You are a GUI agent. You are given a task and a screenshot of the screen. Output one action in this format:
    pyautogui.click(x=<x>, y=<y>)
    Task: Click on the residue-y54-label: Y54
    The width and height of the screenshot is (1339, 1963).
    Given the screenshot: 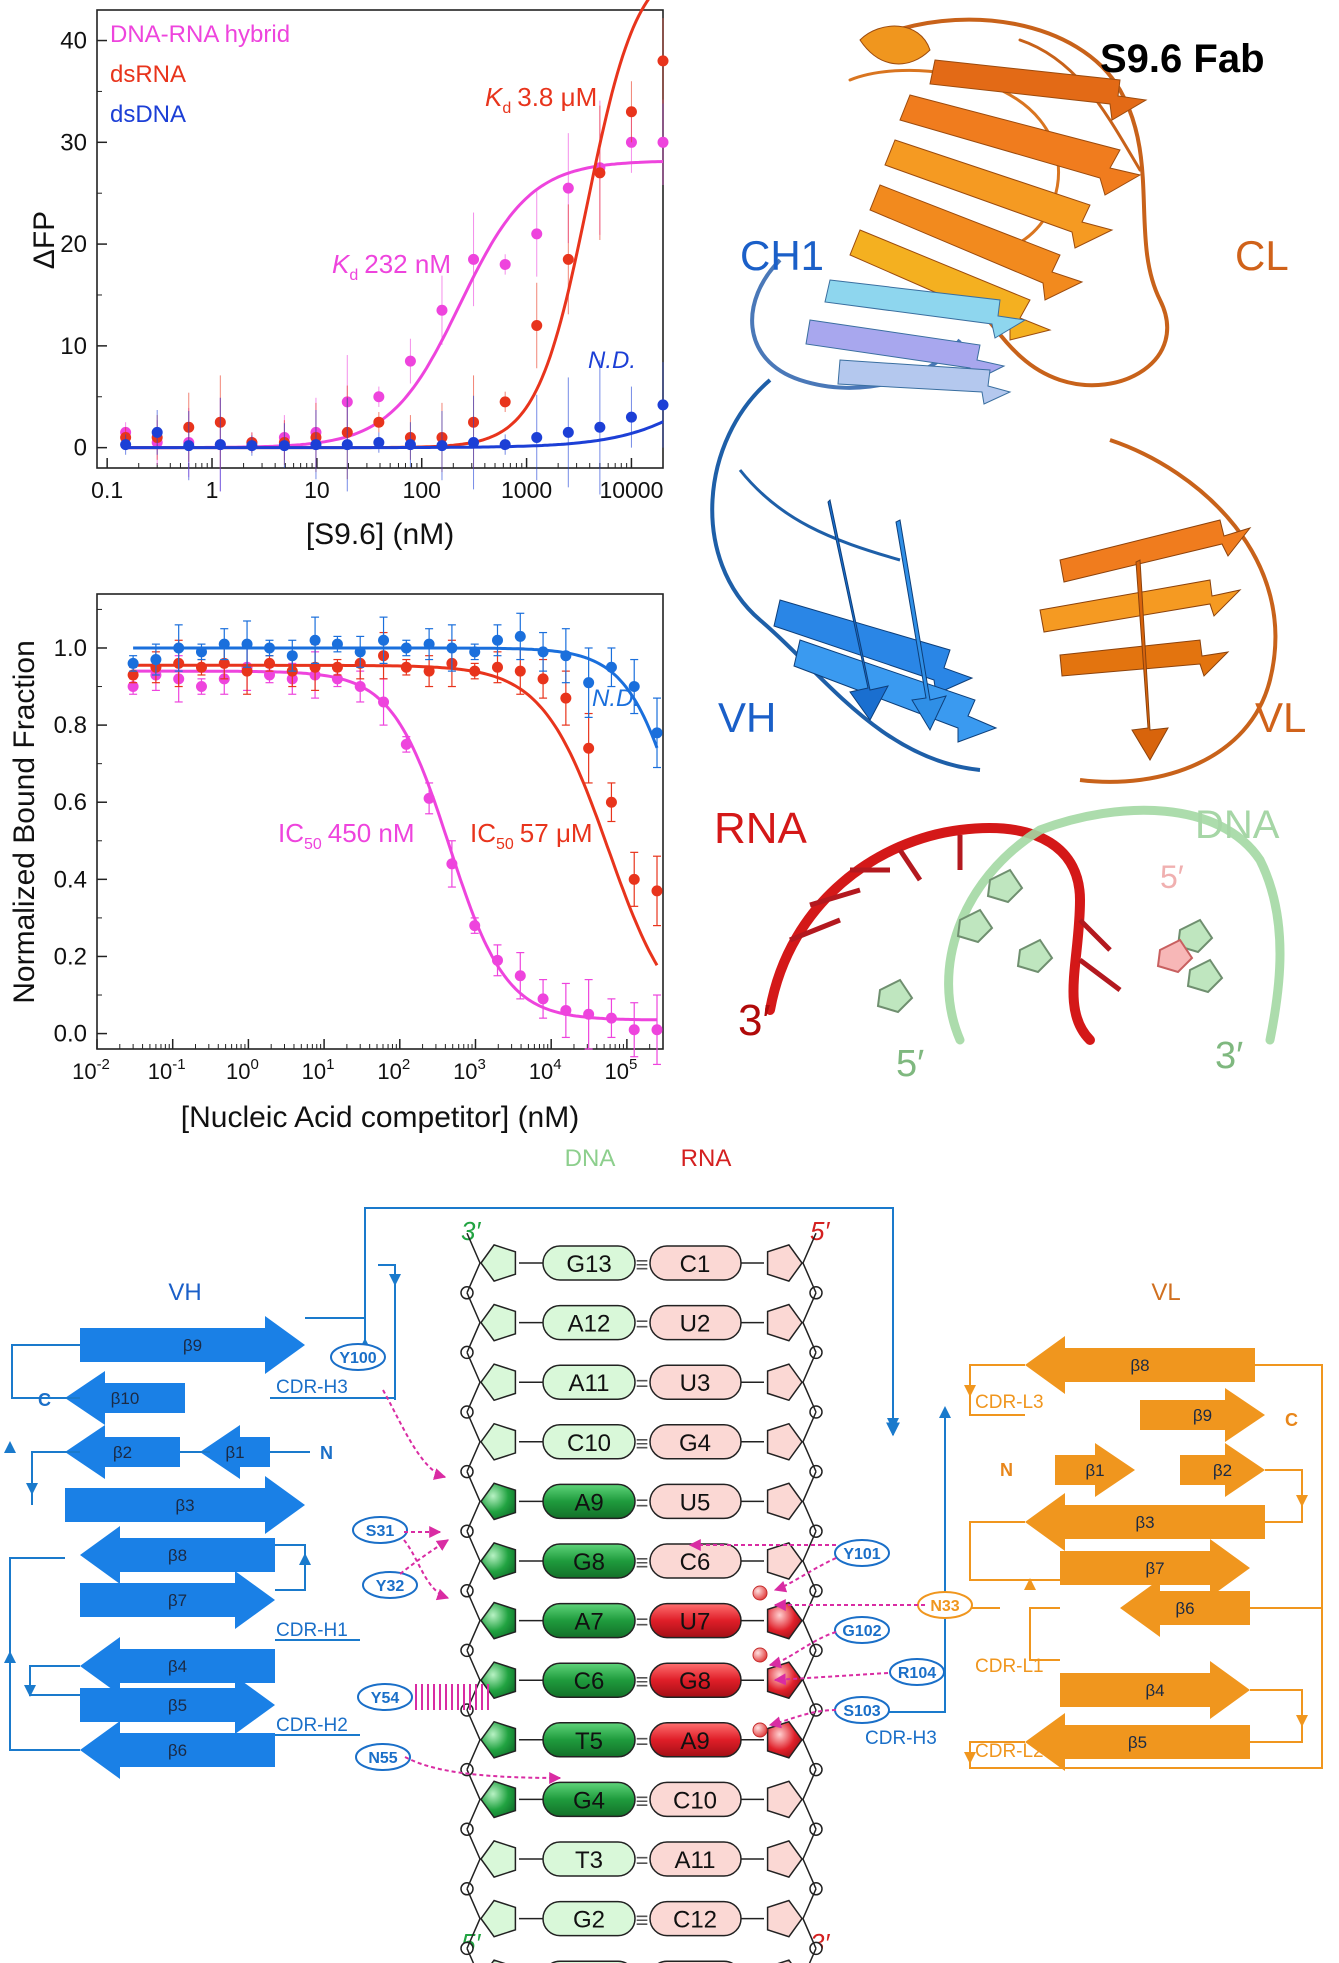 What is the action you would take?
    pyautogui.click(x=385, y=1698)
    